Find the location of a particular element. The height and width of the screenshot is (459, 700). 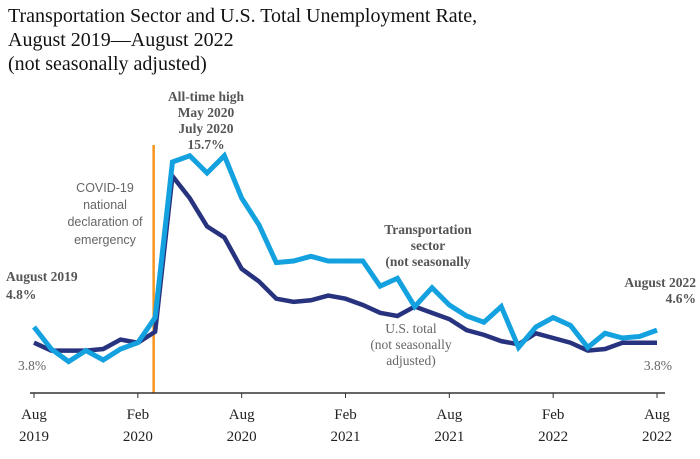

start-line-2: 4.8% is located at coordinates (21, 294).